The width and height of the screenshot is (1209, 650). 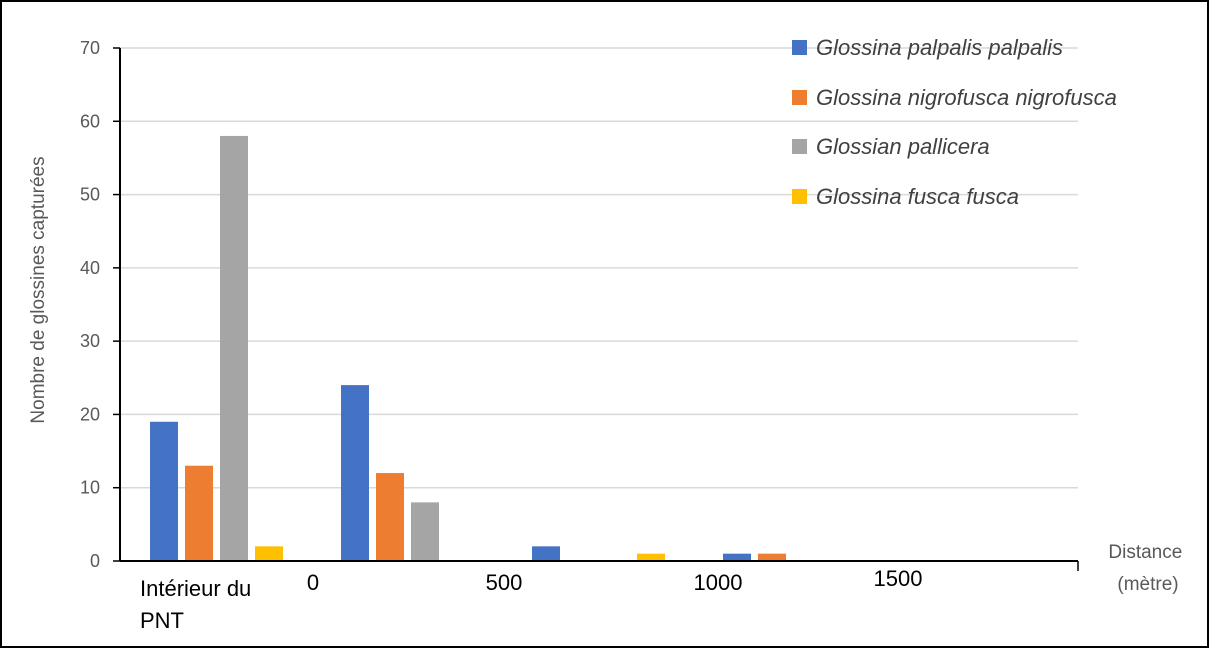 I want to click on x-tick-label: 0, so click(x=313, y=582).